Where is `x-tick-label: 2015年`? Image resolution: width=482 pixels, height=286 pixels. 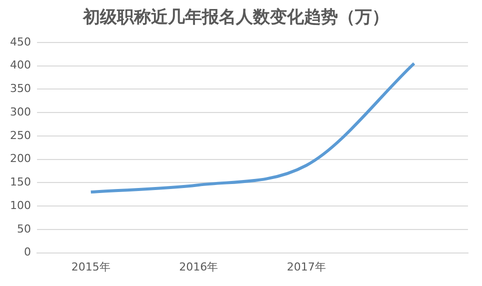 x-tick-label: 2015年 is located at coordinates (90, 267).